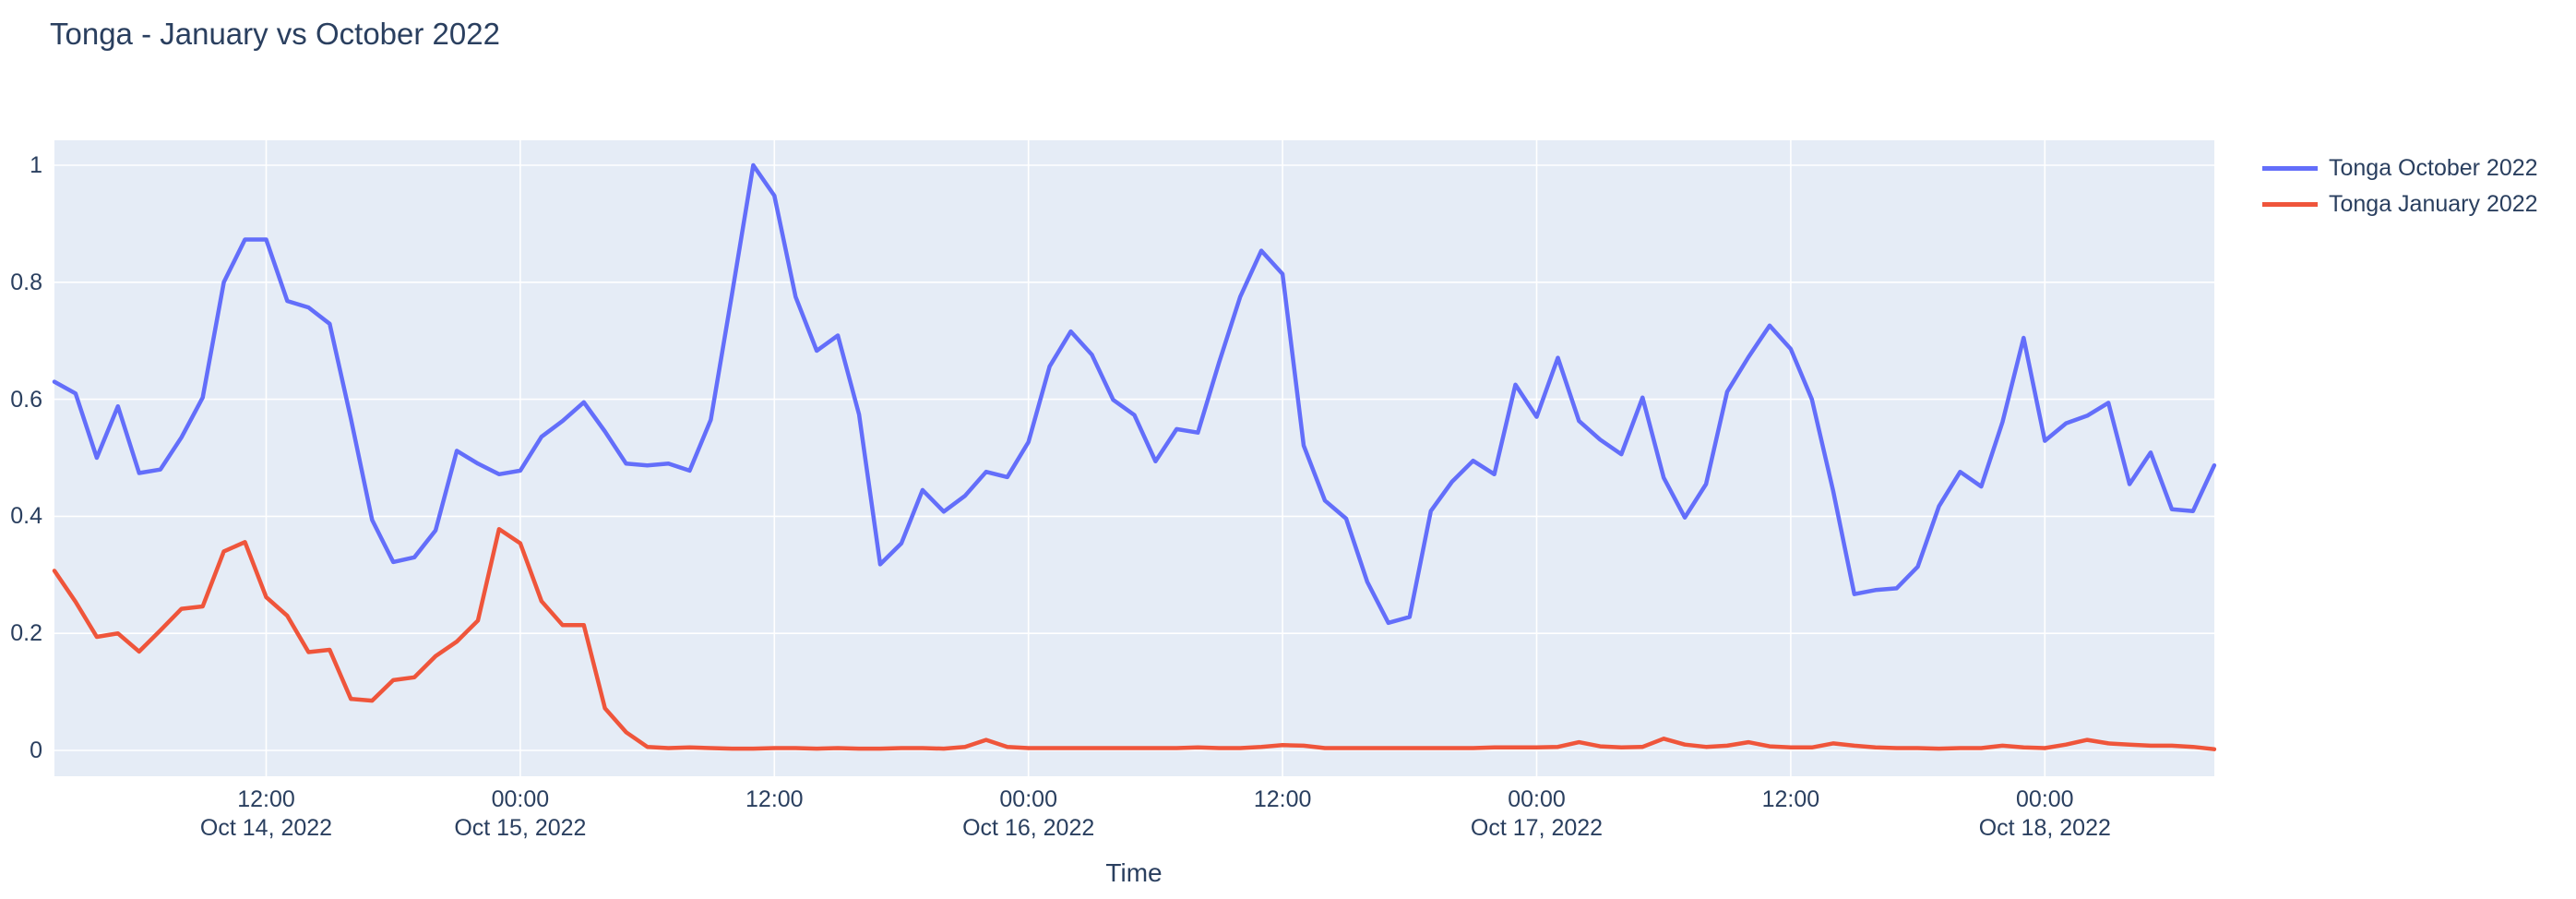 The image size is (2576, 899). I want to click on x-axis-title: Time, so click(1134, 872).